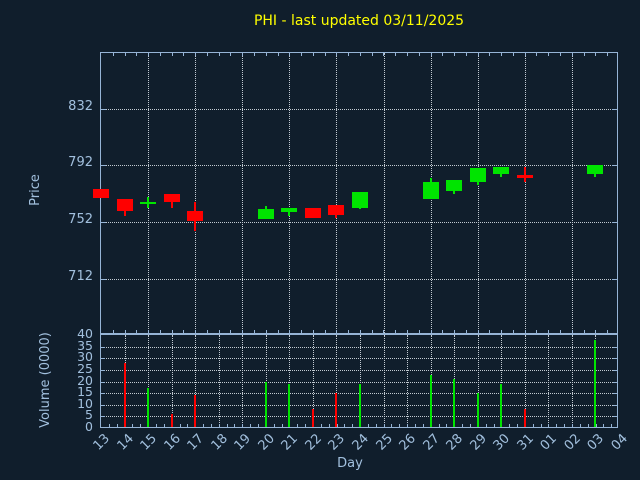  I want to click on day-tick-label: 19, so click(243, 442).